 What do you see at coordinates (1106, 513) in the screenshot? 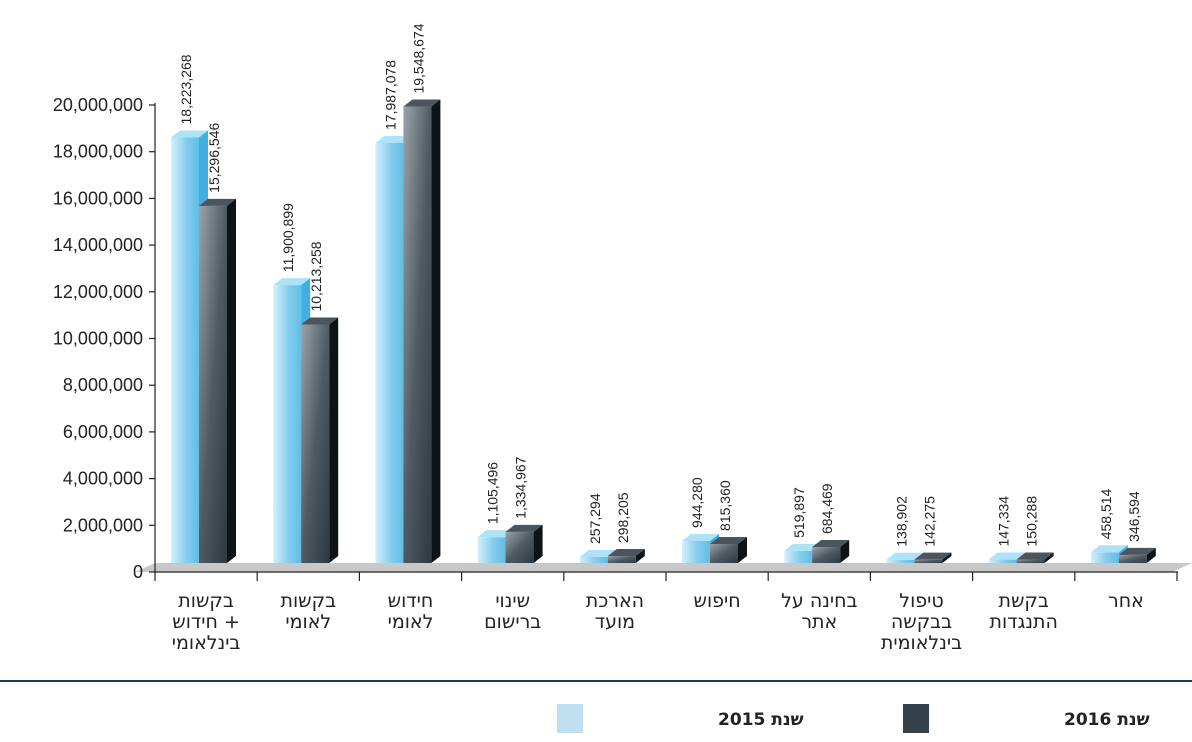
I see `data-label: 458,514` at bounding box center [1106, 513].